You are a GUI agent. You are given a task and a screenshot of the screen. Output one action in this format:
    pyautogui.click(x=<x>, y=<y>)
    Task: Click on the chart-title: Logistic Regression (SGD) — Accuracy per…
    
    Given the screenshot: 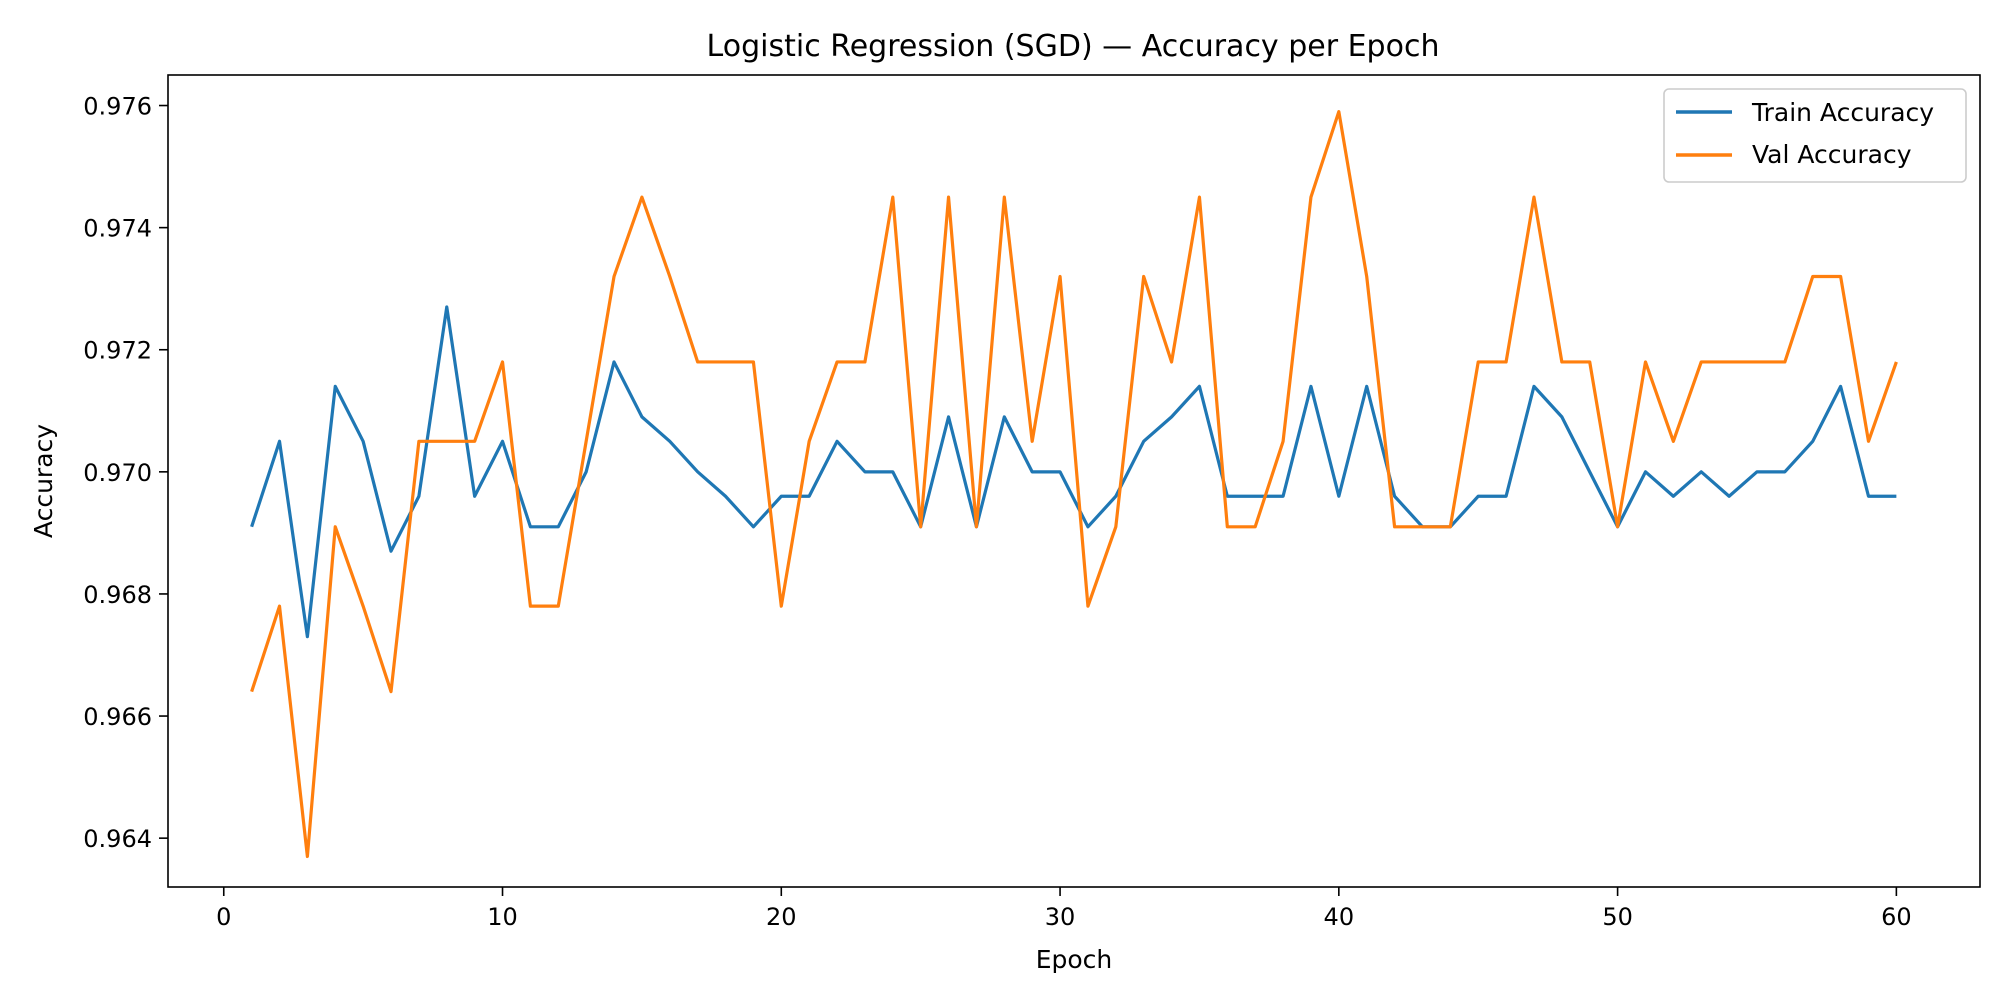 What is the action you would take?
    pyautogui.click(x=1073, y=46)
    